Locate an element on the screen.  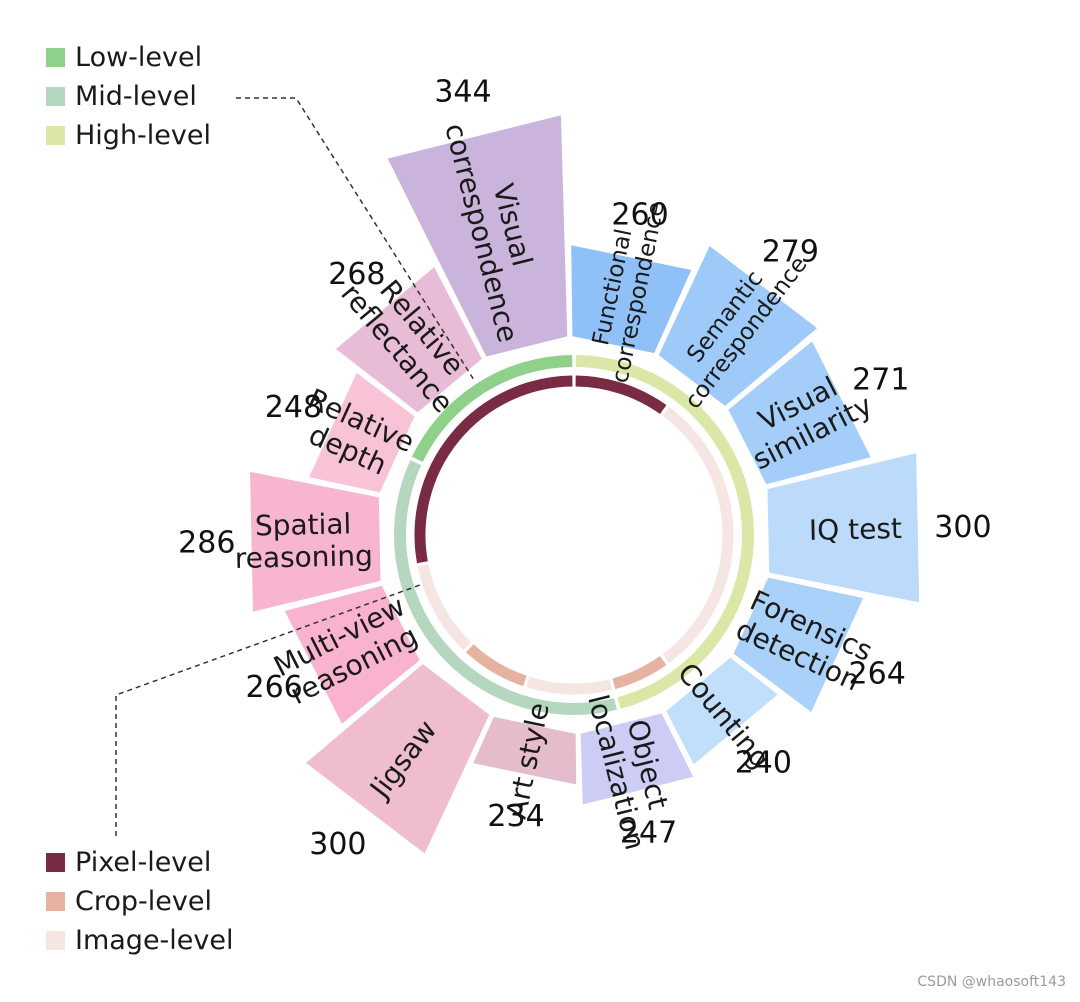
bar-visual-correspondence is located at coordinates (477, 235).